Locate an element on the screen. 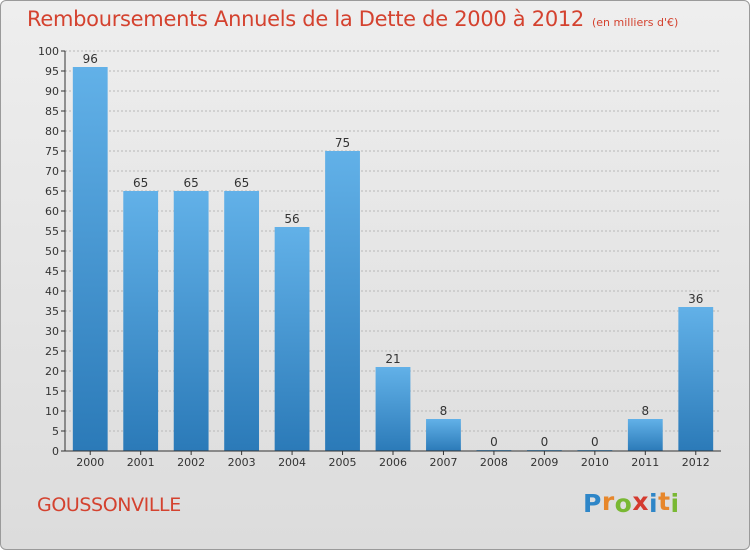  y-tick-label: 15 is located at coordinates (52, 391).